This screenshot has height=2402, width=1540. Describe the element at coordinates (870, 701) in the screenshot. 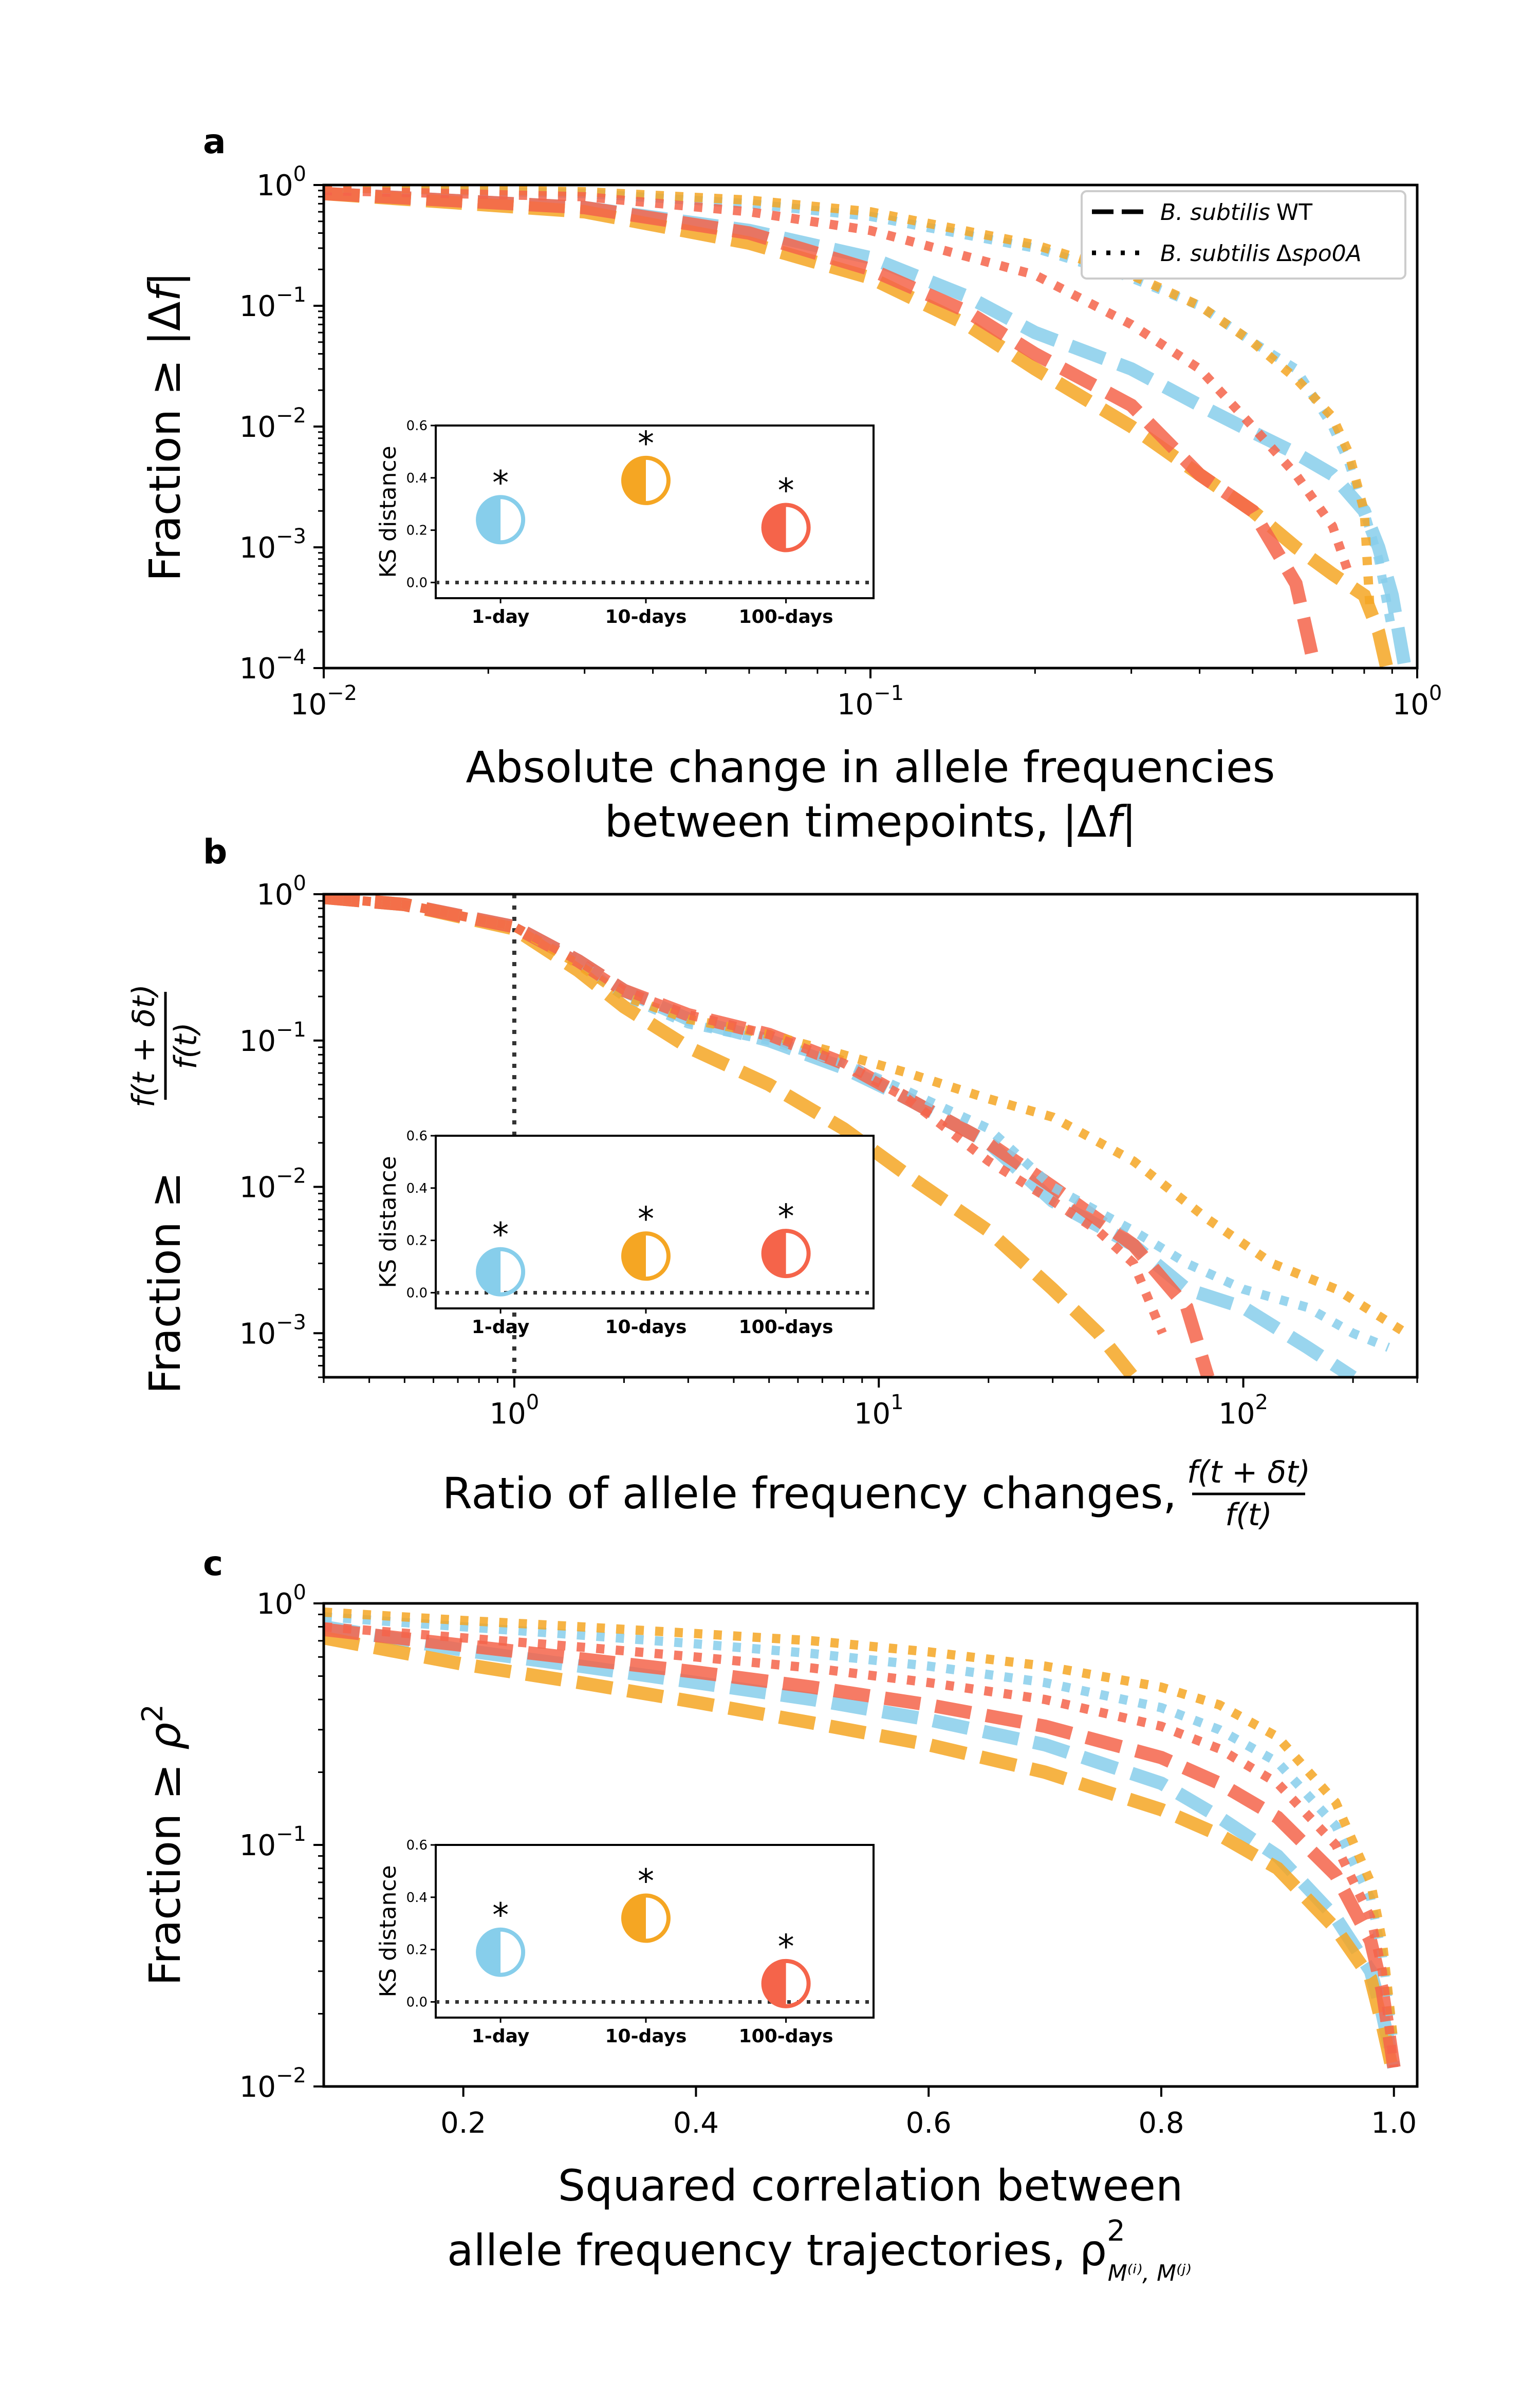

I see `x-tick-label: 10⁻¹` at that location.